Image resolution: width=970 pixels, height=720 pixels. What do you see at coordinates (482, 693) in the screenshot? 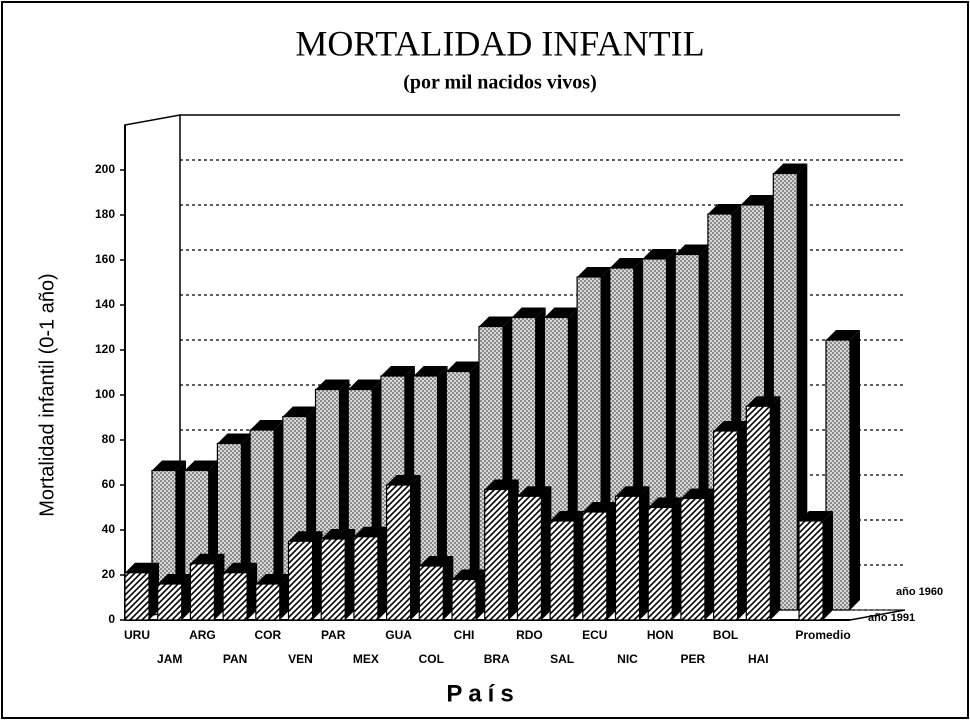
I see `x-axis-label: País` at bounding box center [482, 693].